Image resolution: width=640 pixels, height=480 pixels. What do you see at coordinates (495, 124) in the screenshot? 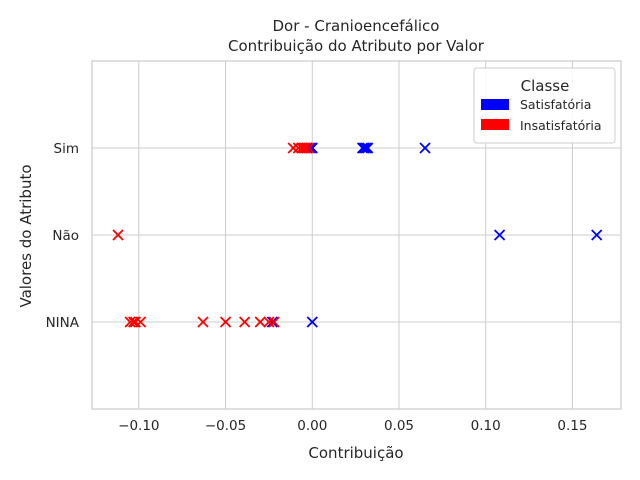
I see `legend-swatch-insatisfatoria` at bounding box center [495, 124].